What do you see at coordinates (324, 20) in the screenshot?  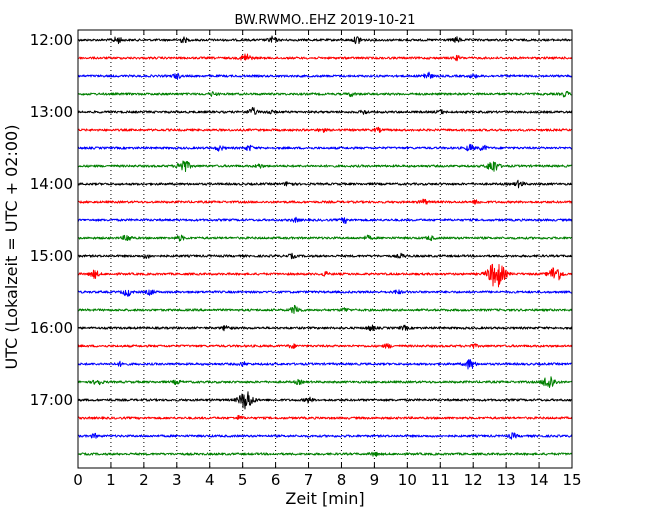 I see `chart-title: BW.RWMO..EHZ 2019-10-21` at bounding box center [324, 20].